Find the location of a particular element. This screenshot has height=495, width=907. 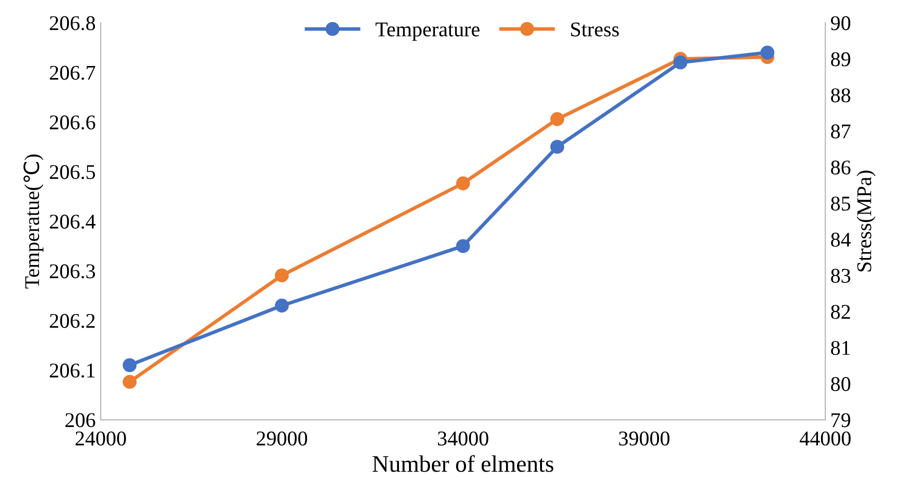

y-tick-label: 206.7 is located at coordinates (73, 73).